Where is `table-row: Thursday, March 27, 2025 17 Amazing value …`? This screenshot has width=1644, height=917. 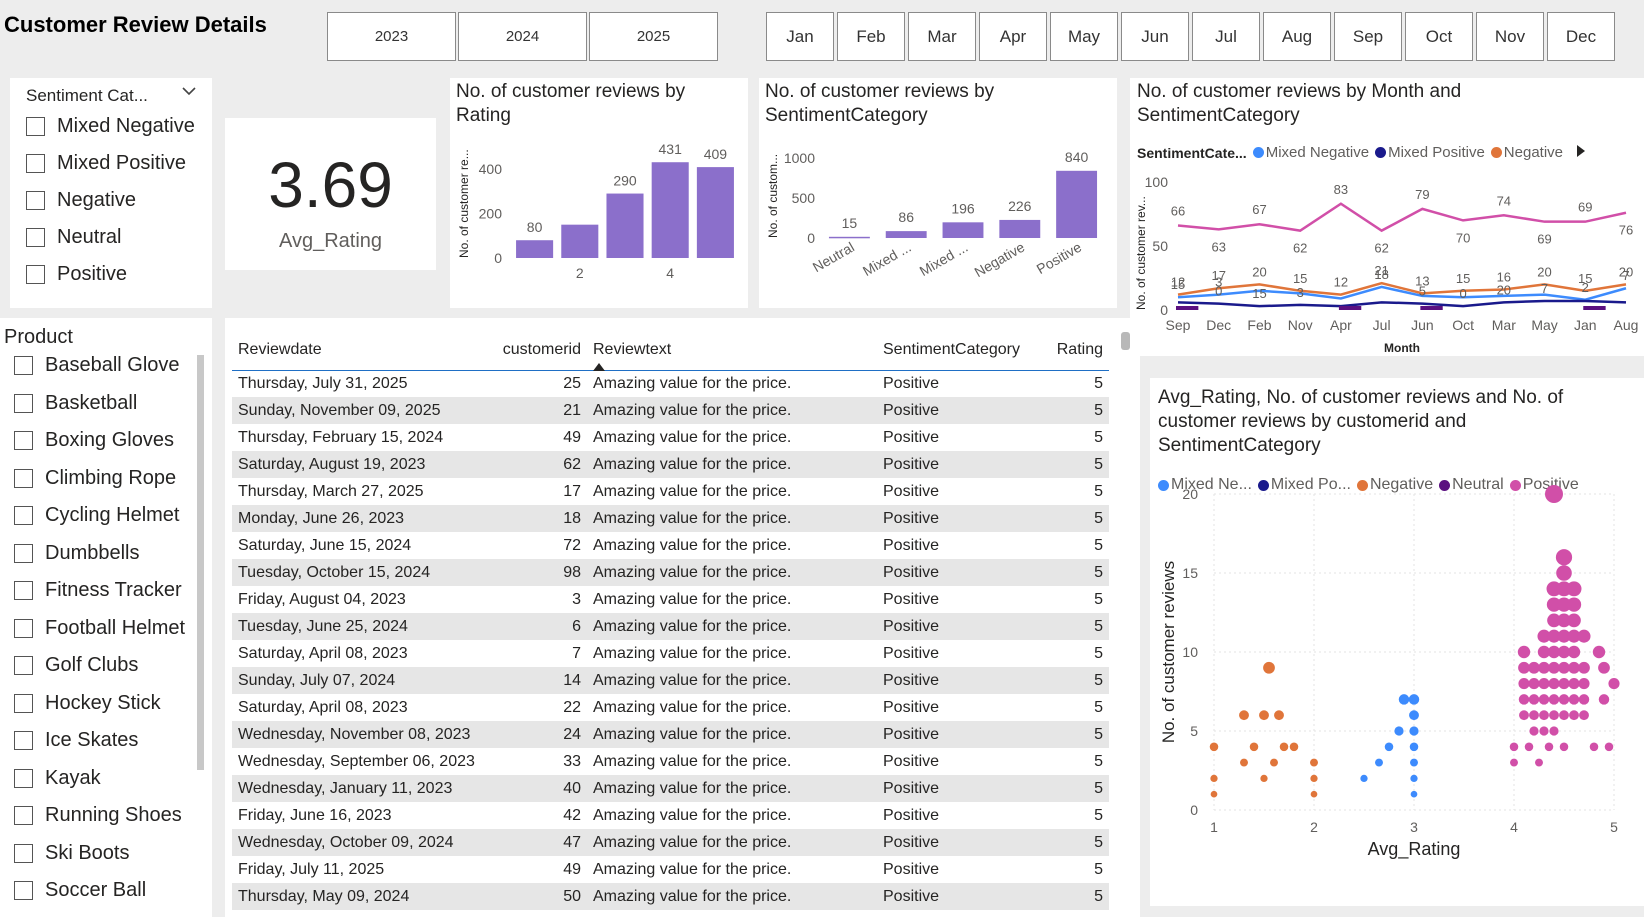 table-row: Thursday, March 27, 2025 17 Amazing value … is located at coordinates (670, 491).